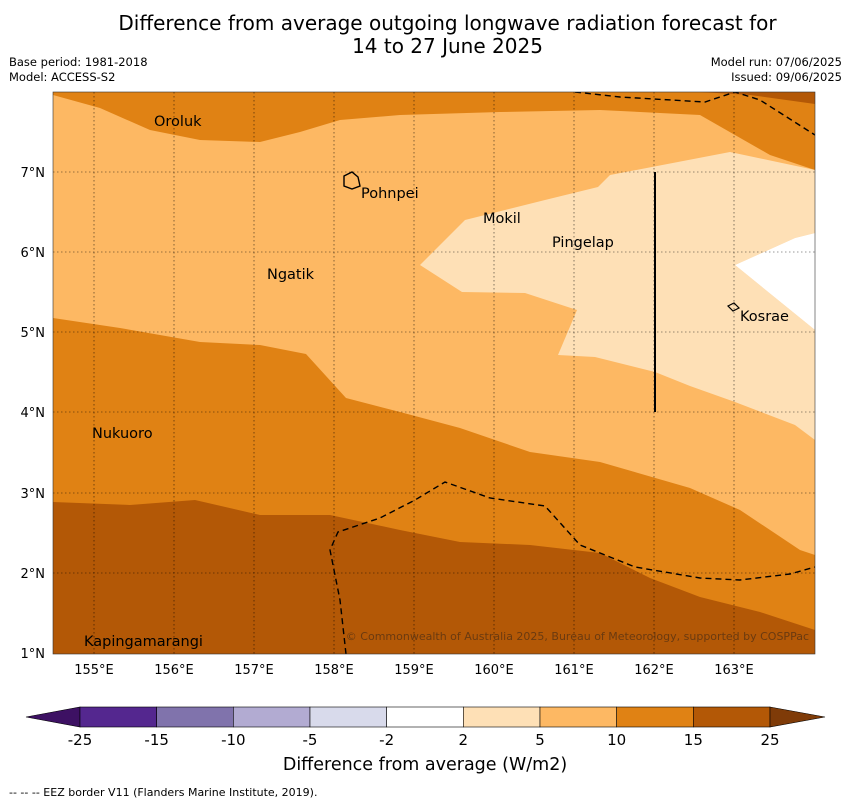 The image size is (850, 804). I want to click on lat-label: 4°N, so click(33, 413).